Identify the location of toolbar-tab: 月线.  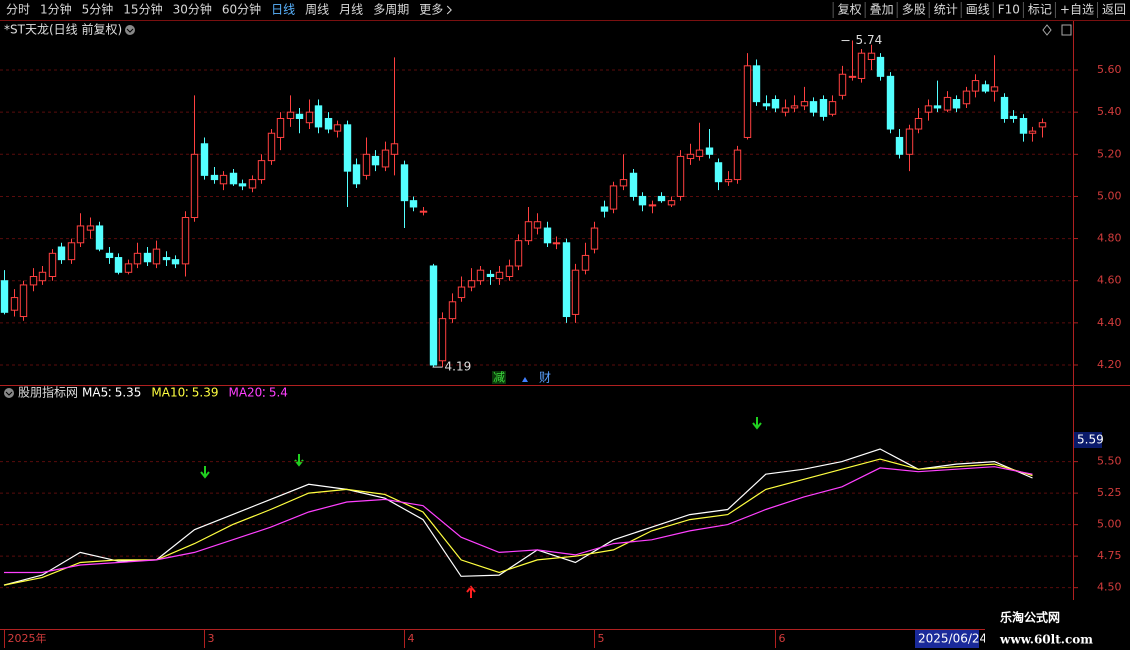
(351, 10).